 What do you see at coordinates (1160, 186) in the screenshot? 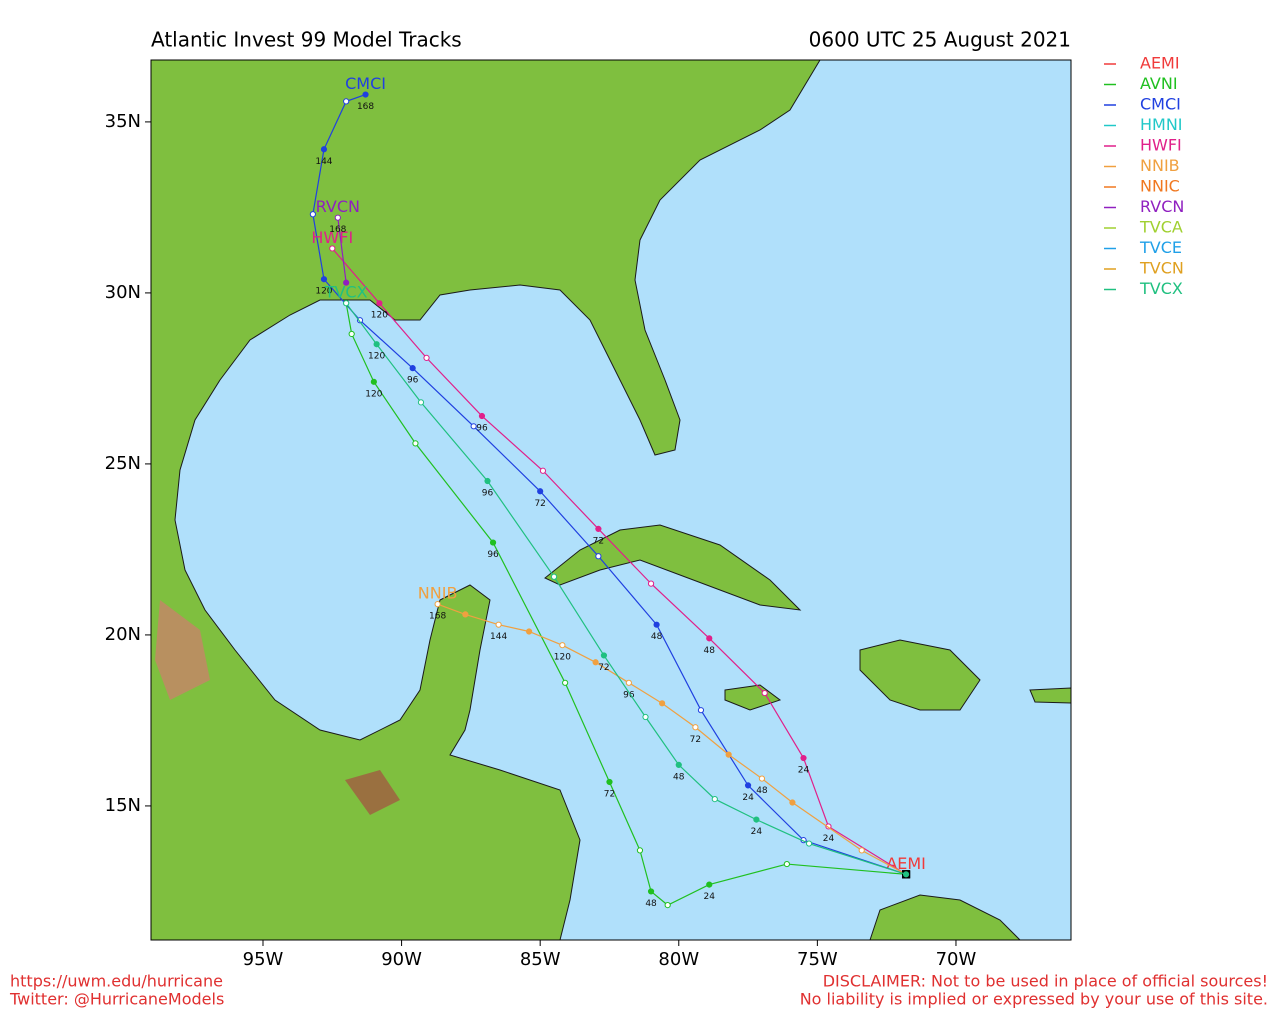
I see `legend-label: NNIC` at bounding box center [1160, 186].